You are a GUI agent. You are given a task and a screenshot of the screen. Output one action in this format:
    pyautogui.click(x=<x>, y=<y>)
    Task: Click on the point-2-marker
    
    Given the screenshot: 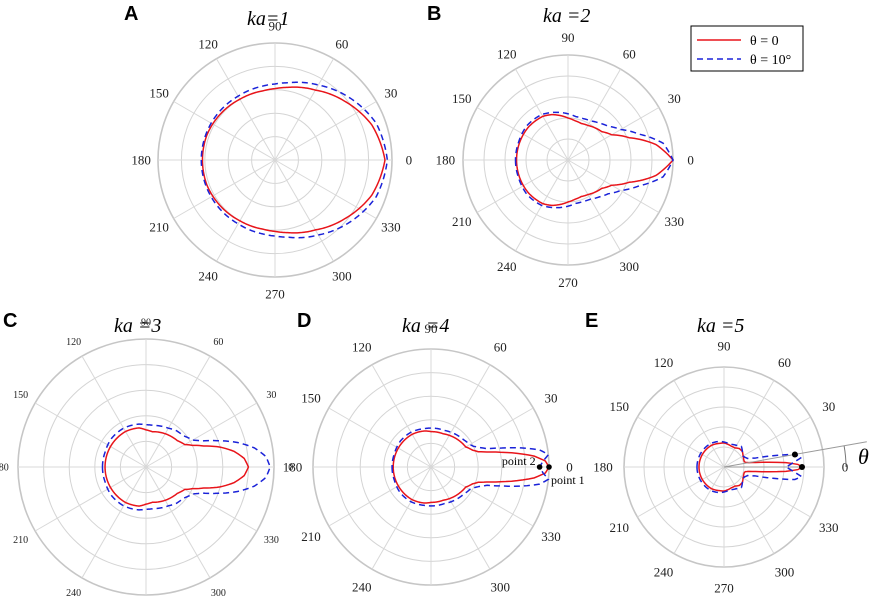 What is the action you would take?
    pyautogui.click(x=539, y=467)
    